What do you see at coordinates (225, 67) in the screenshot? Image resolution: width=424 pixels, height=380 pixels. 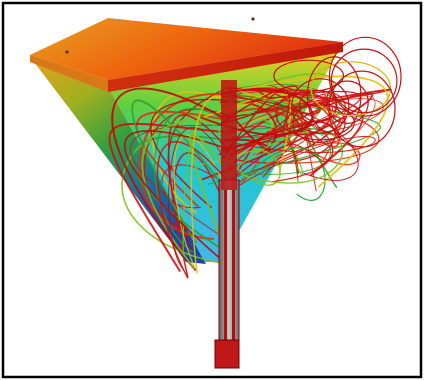 I see `plate-front` at bounding box center [225, 67].